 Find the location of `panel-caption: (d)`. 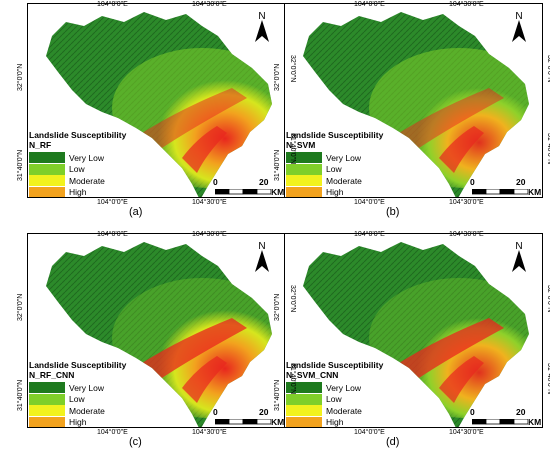

panel-caption: (d) is located at coordinates (393, 442).